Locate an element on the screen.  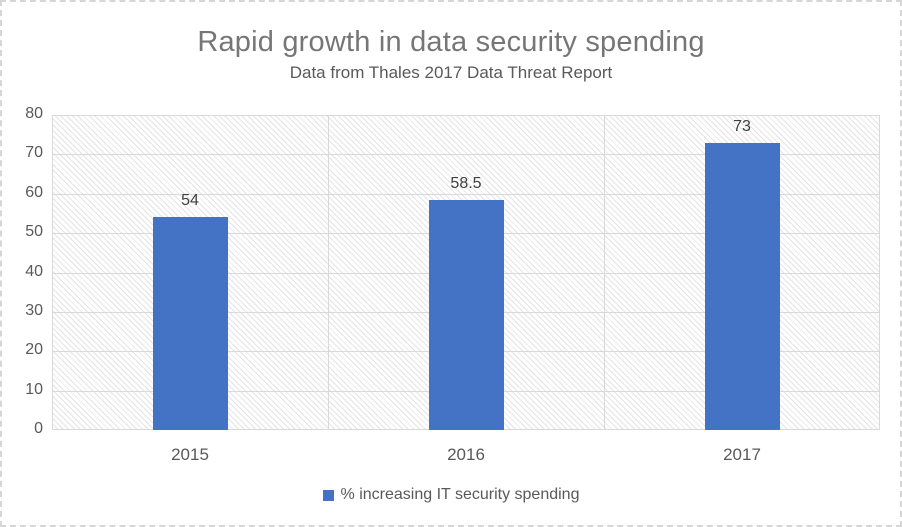
y-axis-tick-label: 60 is located at coordinates (34, 192).